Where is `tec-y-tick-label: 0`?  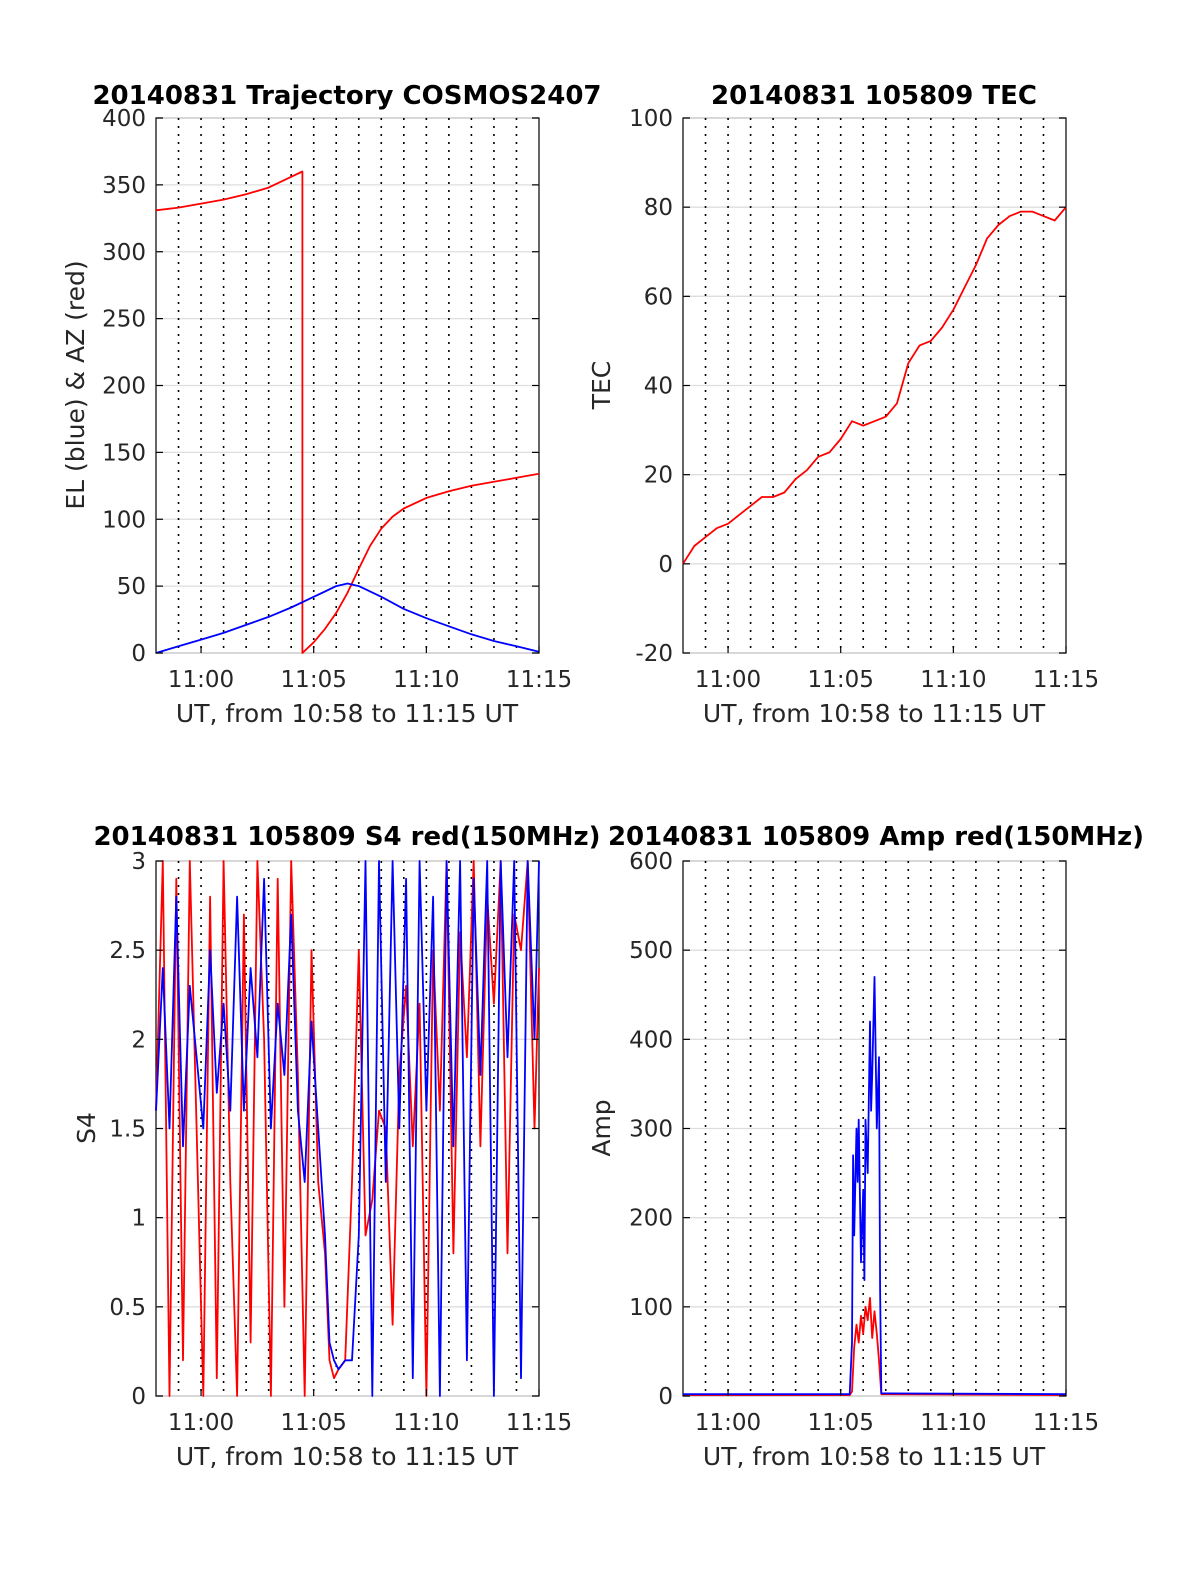
tec-y-tick-label: 0 is located at coordinates (665, 565).